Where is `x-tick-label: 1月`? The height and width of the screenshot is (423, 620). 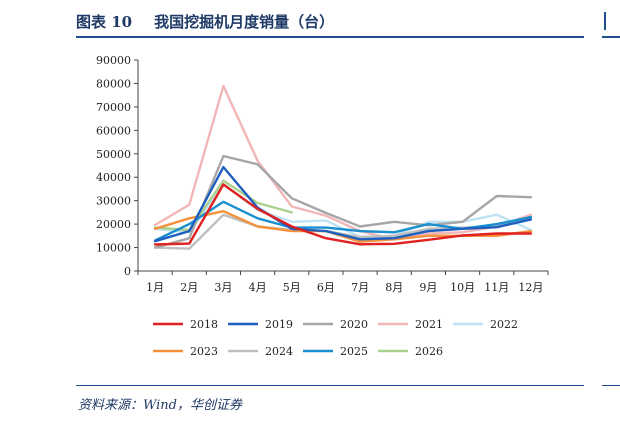
x-tick-label: 1月 is located at coordinates (155, 287).